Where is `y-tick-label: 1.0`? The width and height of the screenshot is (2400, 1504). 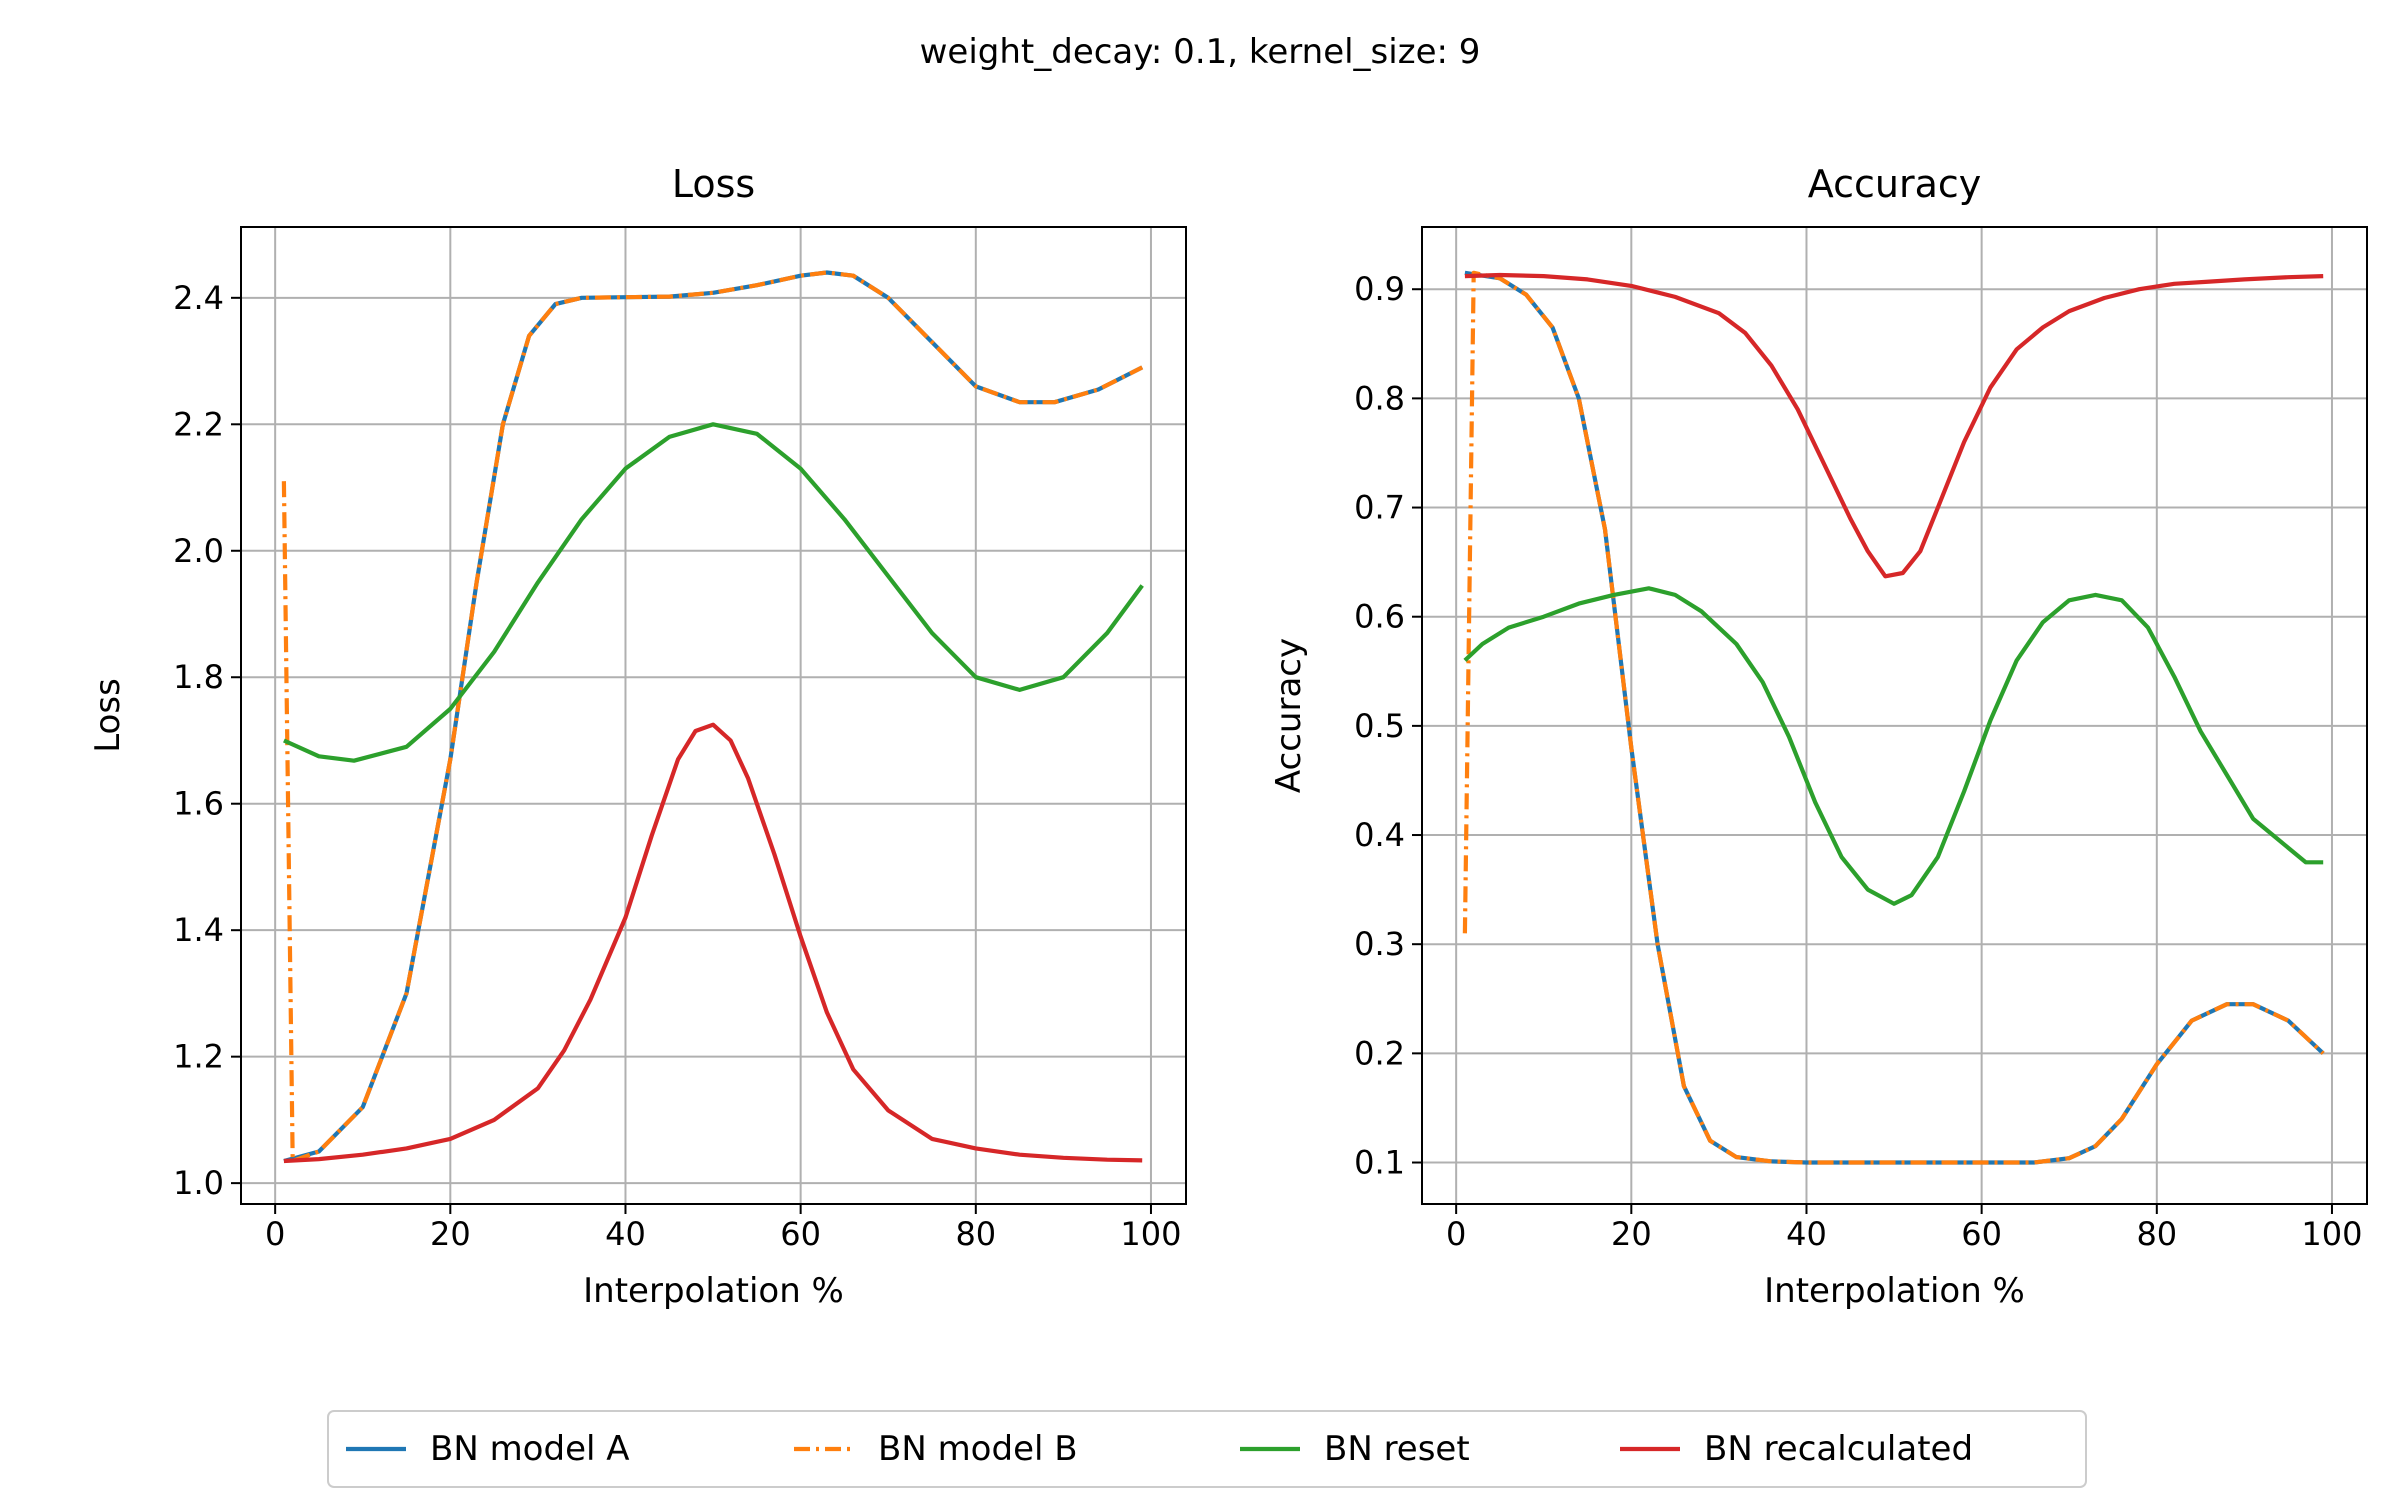
y-tick-label: 1.0 is located at coordinates (198, 1183).